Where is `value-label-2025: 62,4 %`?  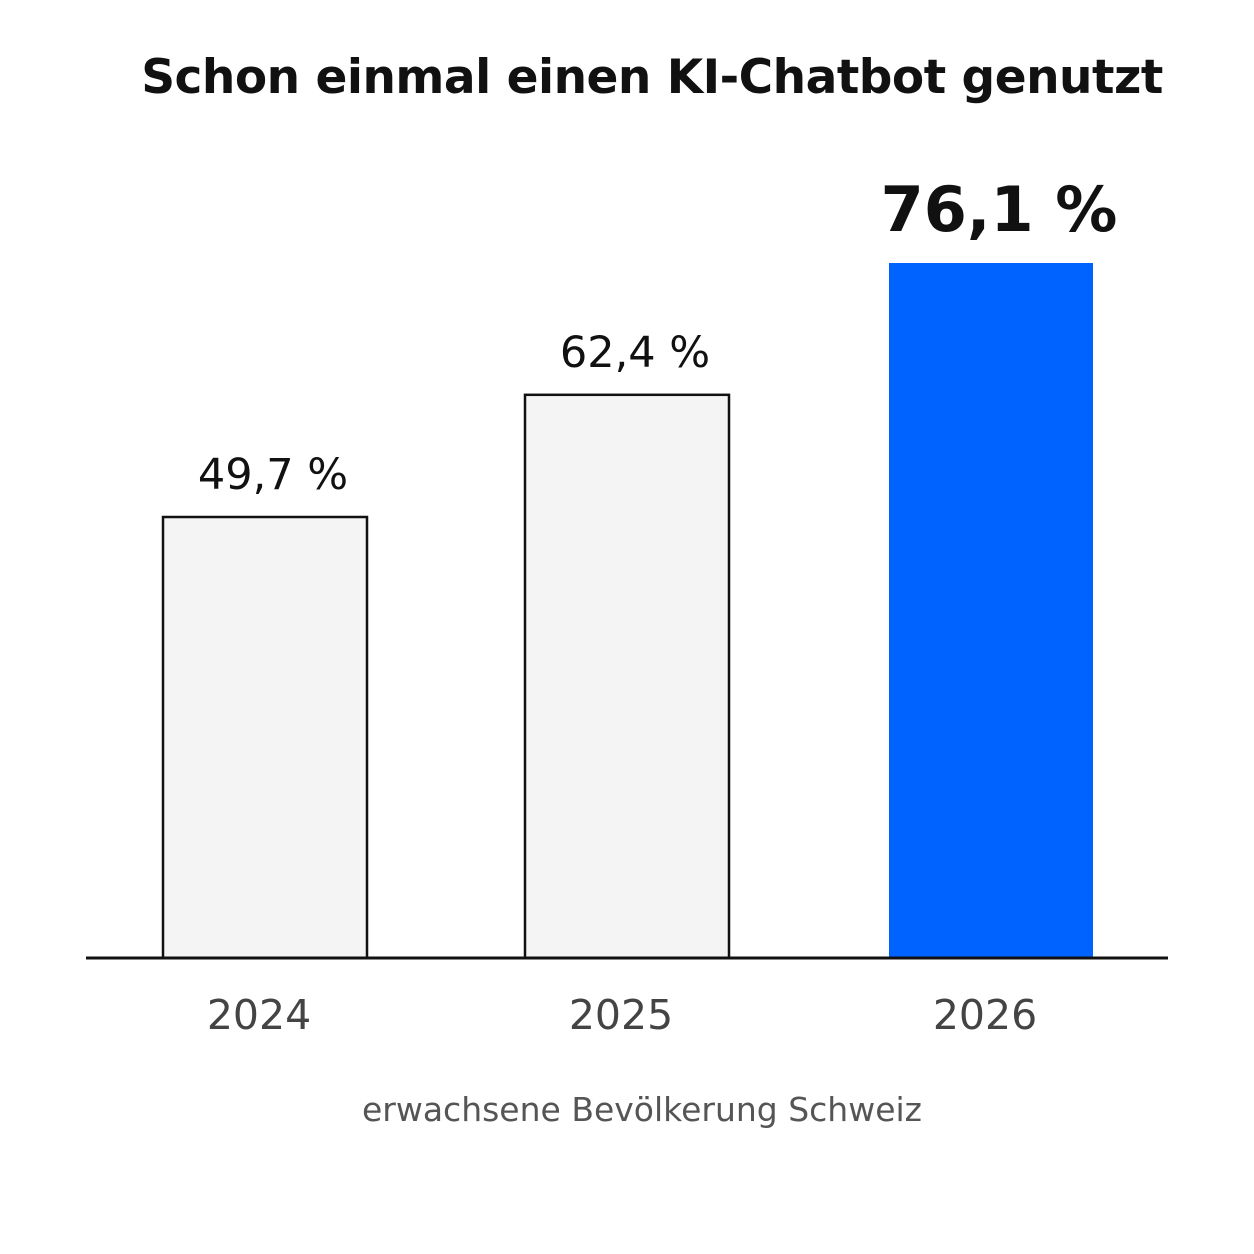
value-label-2025: 62,4 % is located at coordinates (635, 353).